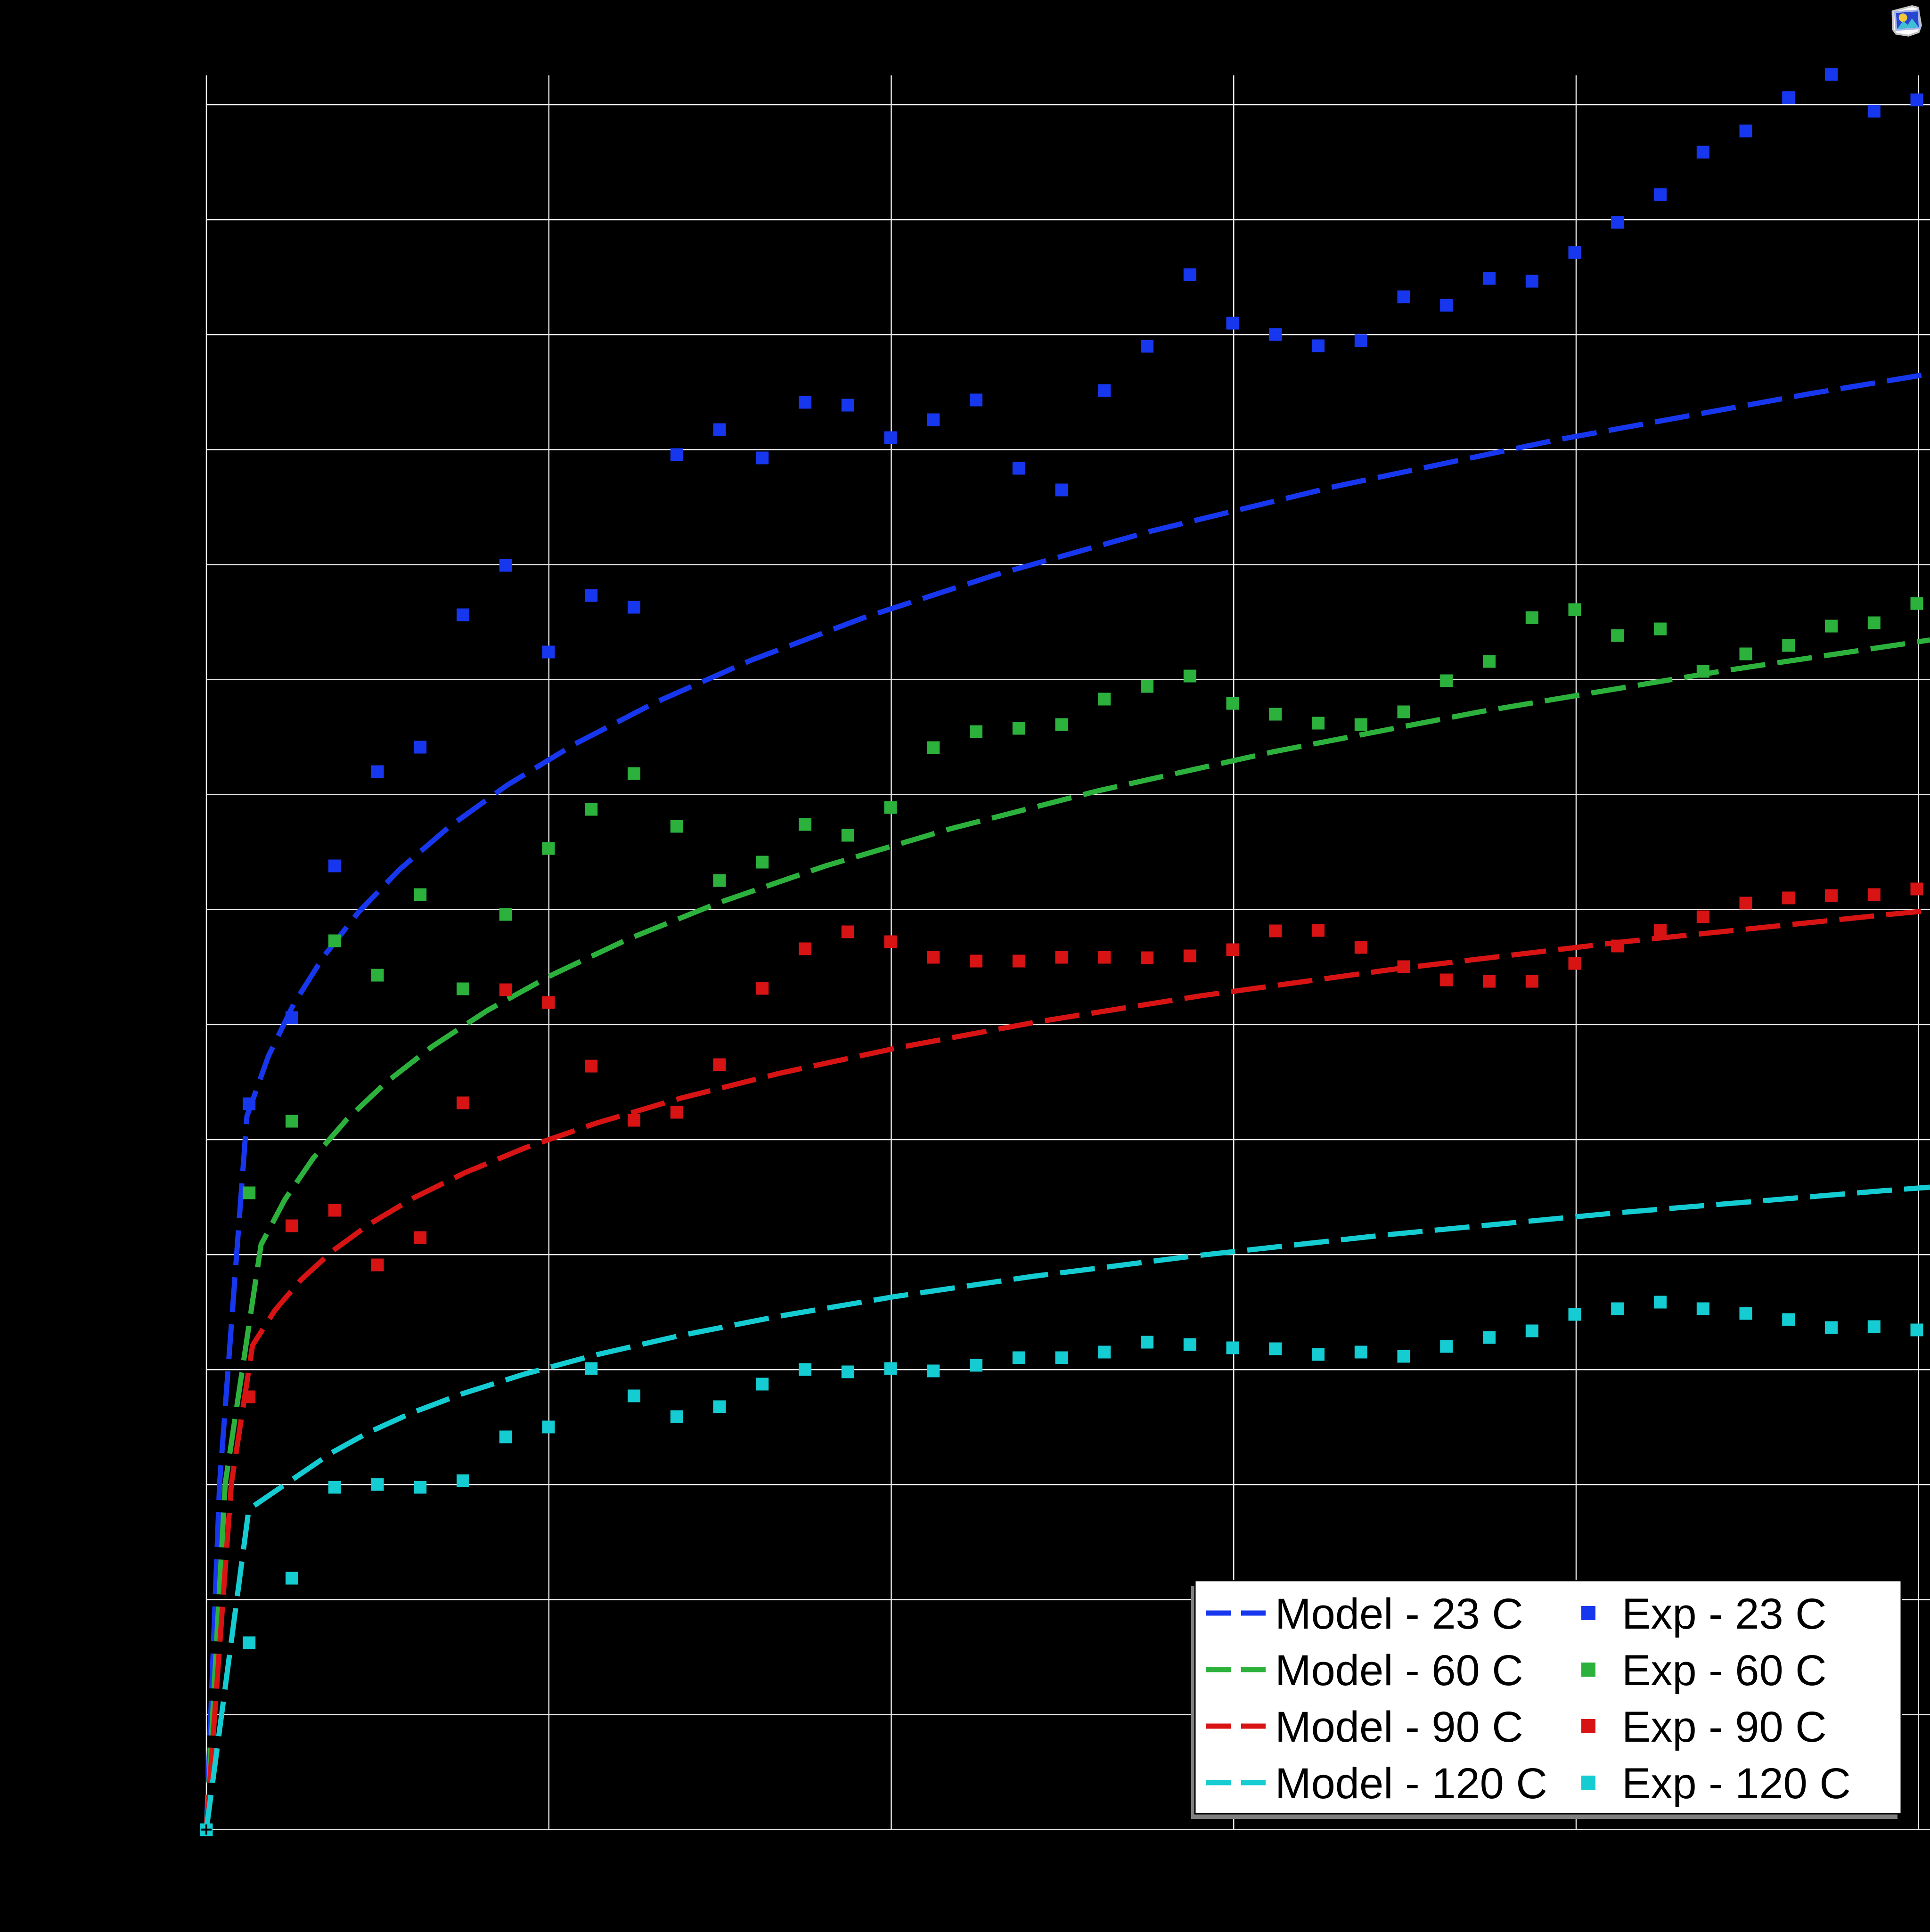  Describe the element at coordinates (1411, 1784) in the screenshot. I see `svg-text: Model - 120 C` at that location.